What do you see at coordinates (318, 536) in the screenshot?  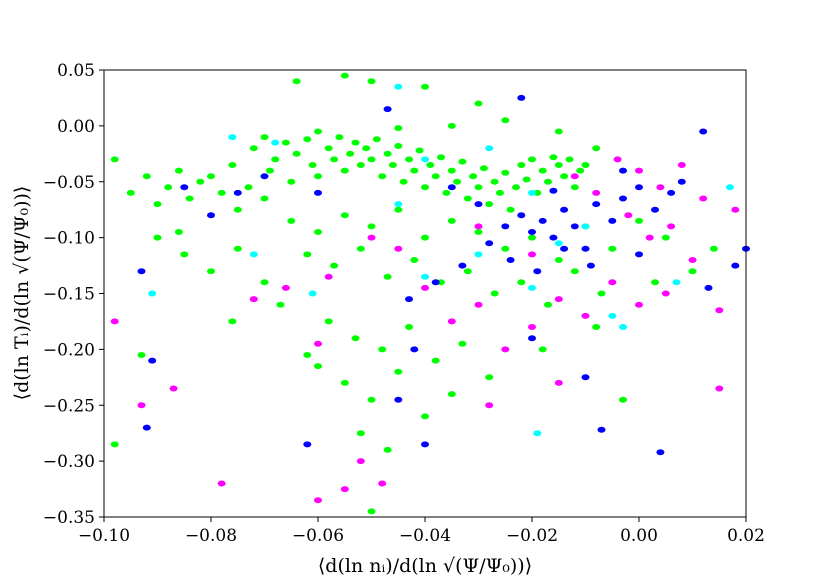 I see `x-tick-label: −0.06` at bounding box center [318, 536].